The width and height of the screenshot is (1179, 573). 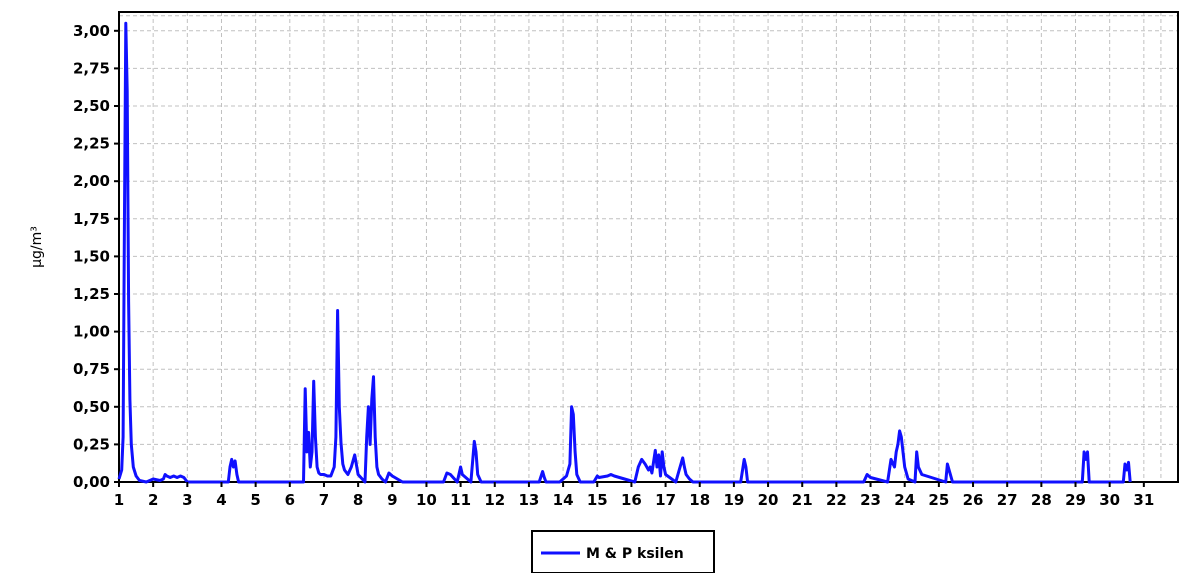 What do you see at coordinates (904, 500) in the screenshot?
I see `x-tick-label: 24` at bounding box center [904, 500].